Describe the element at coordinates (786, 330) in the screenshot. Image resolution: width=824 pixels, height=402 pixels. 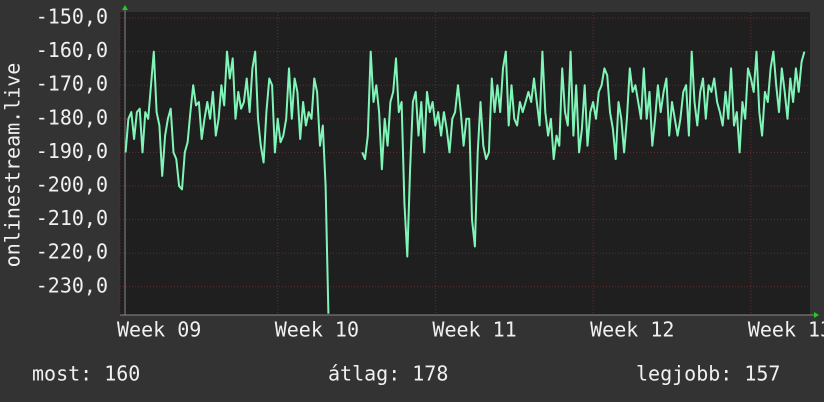
I see `x-tick-label: Week 13` at that location.